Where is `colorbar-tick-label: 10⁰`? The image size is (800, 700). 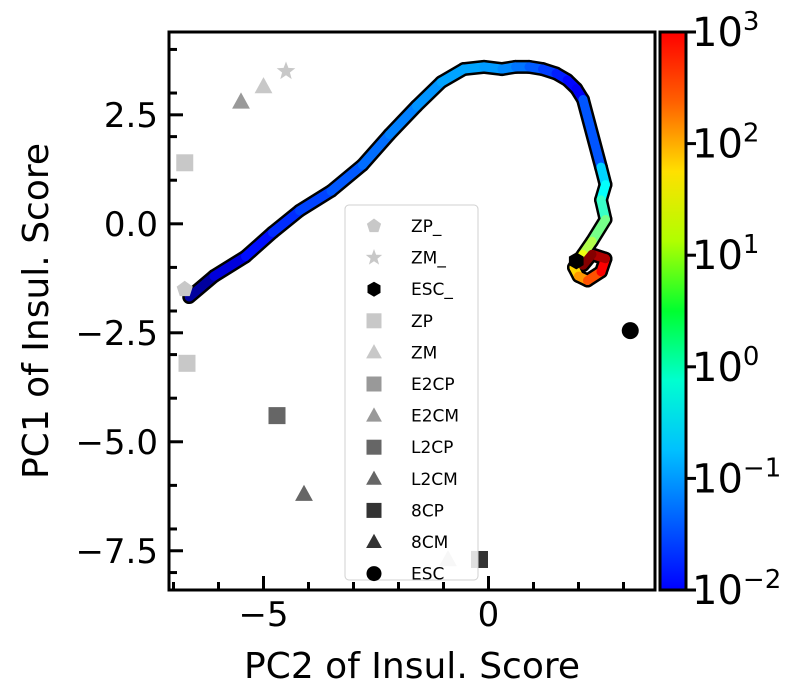
colorbar-tick-label: 10⁰ is located at coordinates (725, 366).